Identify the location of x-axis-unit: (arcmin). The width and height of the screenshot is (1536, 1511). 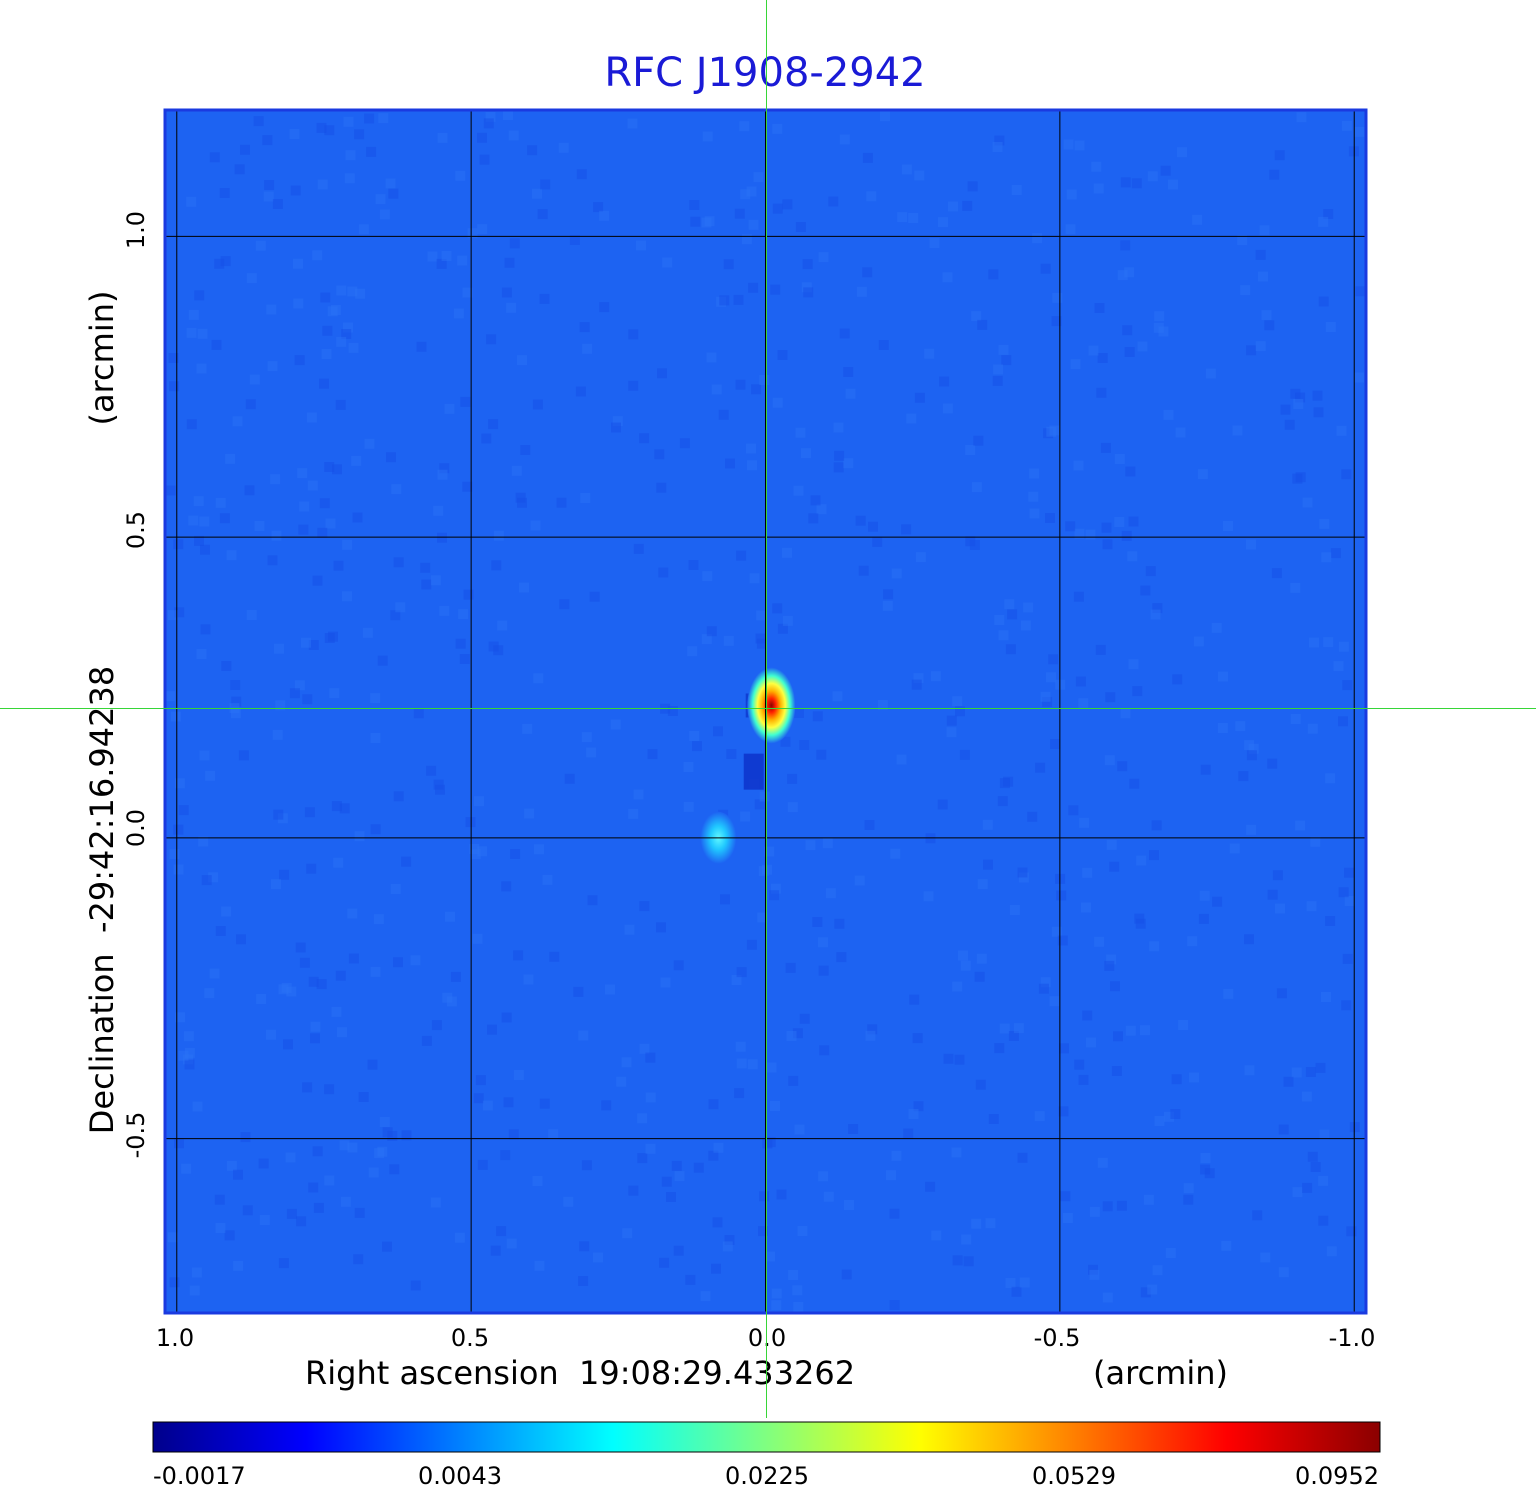
(1160, 1373).